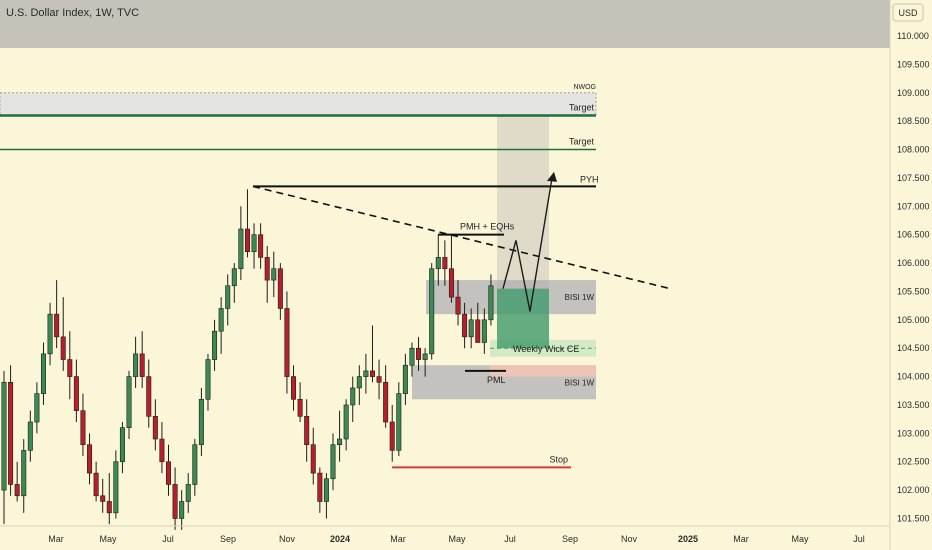 Image resolution: width=932 pixels, height=550 pixels. I want to click on target-label-lower: Target, so click(582, 142).